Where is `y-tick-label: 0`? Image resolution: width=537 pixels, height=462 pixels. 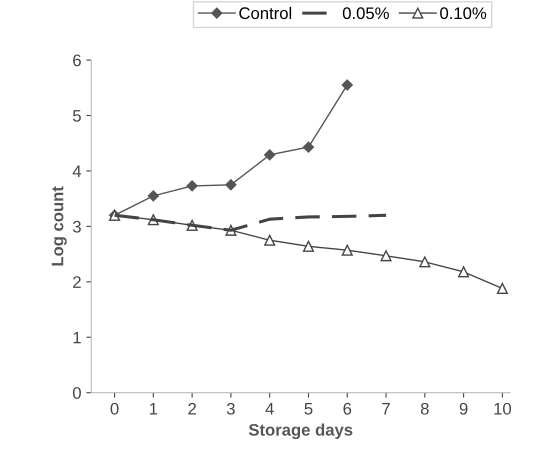 y-tick-label: 0 is located at coordinates (76, 393).